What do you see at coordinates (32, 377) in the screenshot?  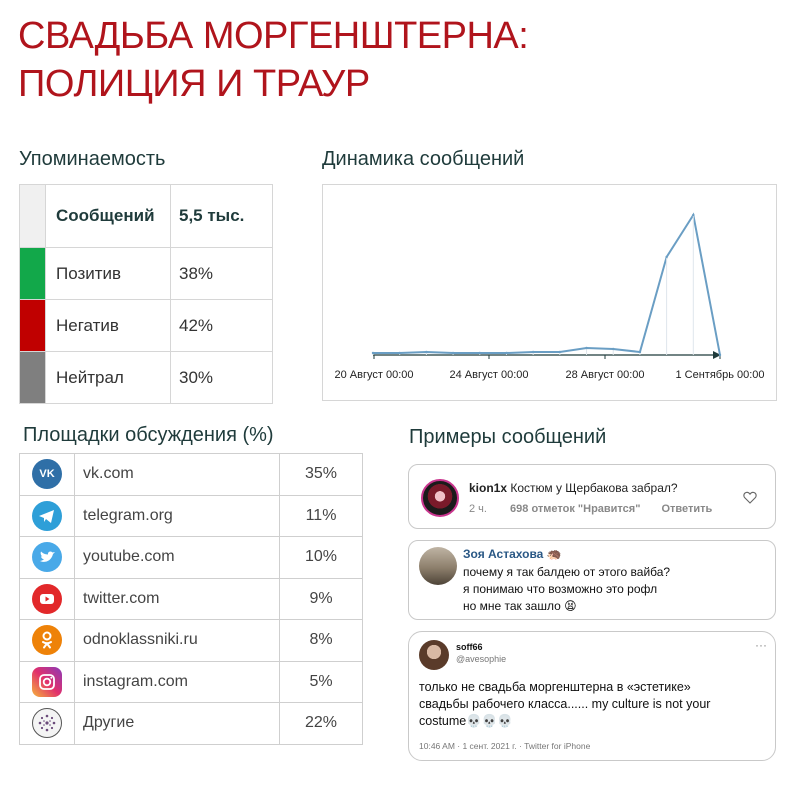 I see `mentions-swatch-neutral` at bounding box center [32, 377].